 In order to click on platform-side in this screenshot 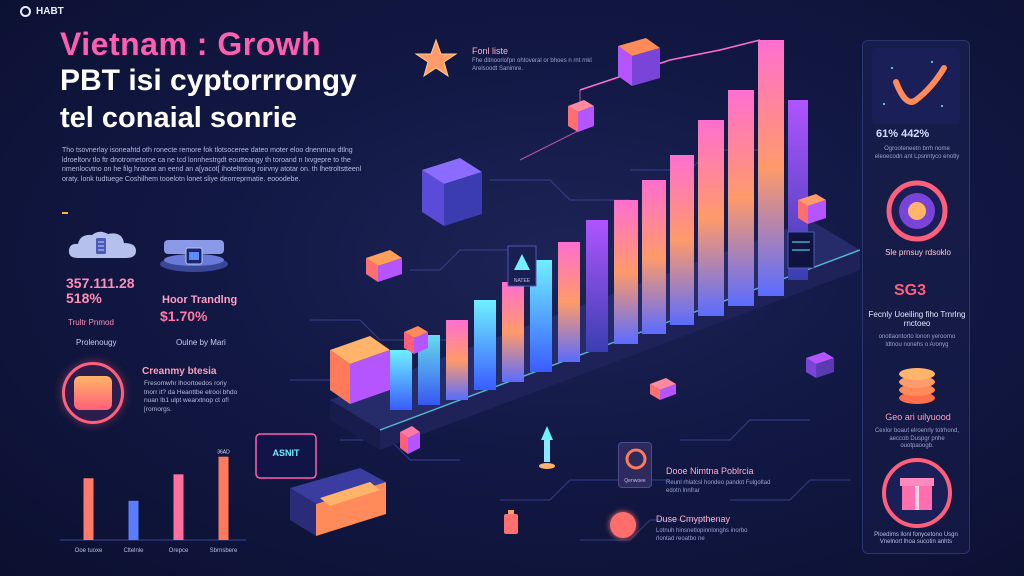, I will do `click(355, 425)`.